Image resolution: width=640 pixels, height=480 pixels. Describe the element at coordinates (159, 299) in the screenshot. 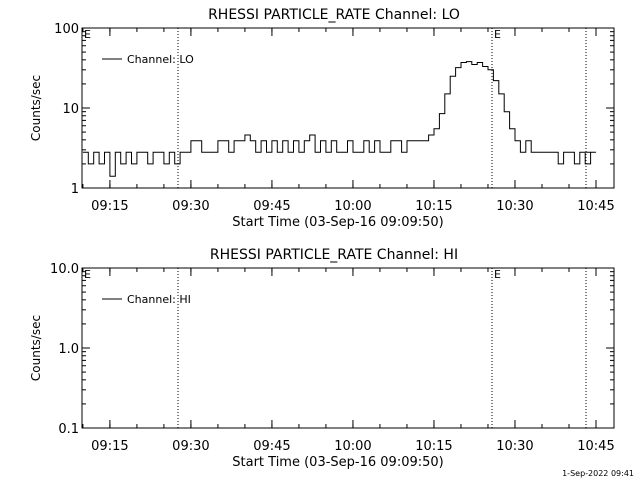

I see `legend-entry: Channel: HI` at that location.